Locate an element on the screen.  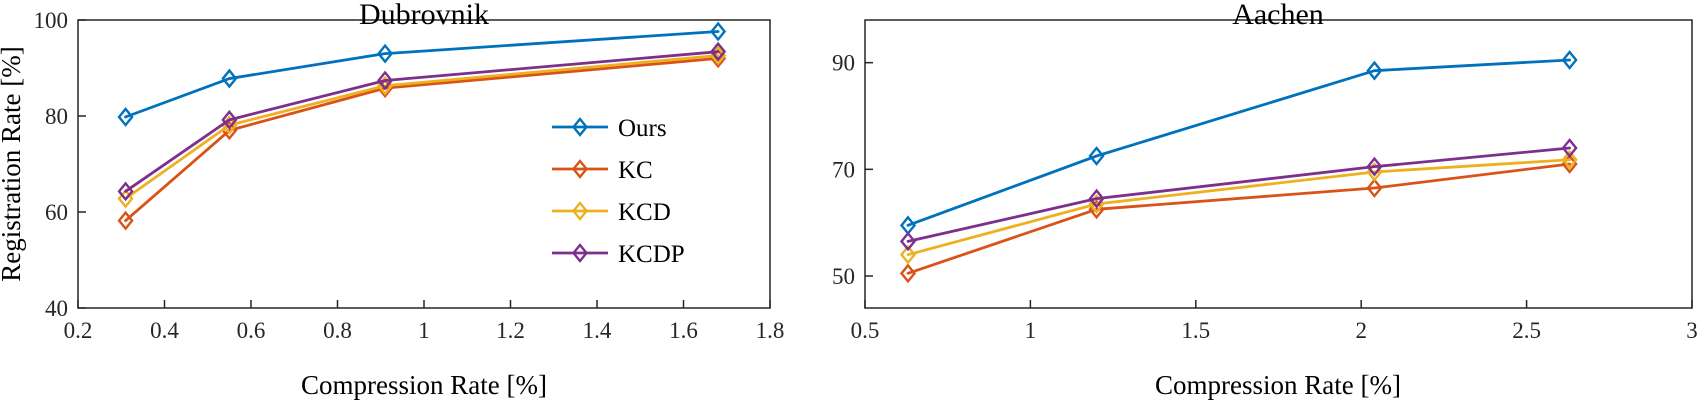
x-tick-label: 3 is located at coordinates (1692, 330).